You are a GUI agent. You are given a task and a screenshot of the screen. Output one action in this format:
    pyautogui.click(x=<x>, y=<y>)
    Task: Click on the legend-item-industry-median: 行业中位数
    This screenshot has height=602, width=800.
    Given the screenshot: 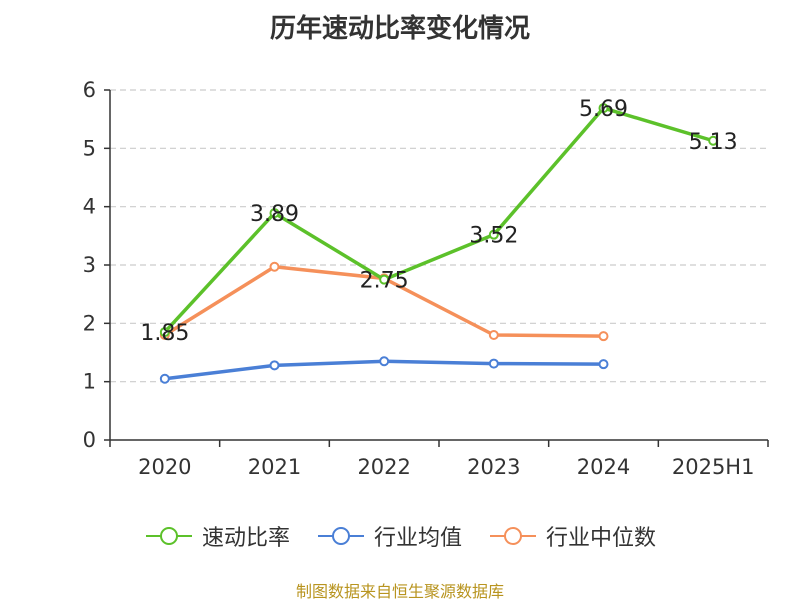 What is the action you would take?
    pyautogui.click(x=572, y=536)
    